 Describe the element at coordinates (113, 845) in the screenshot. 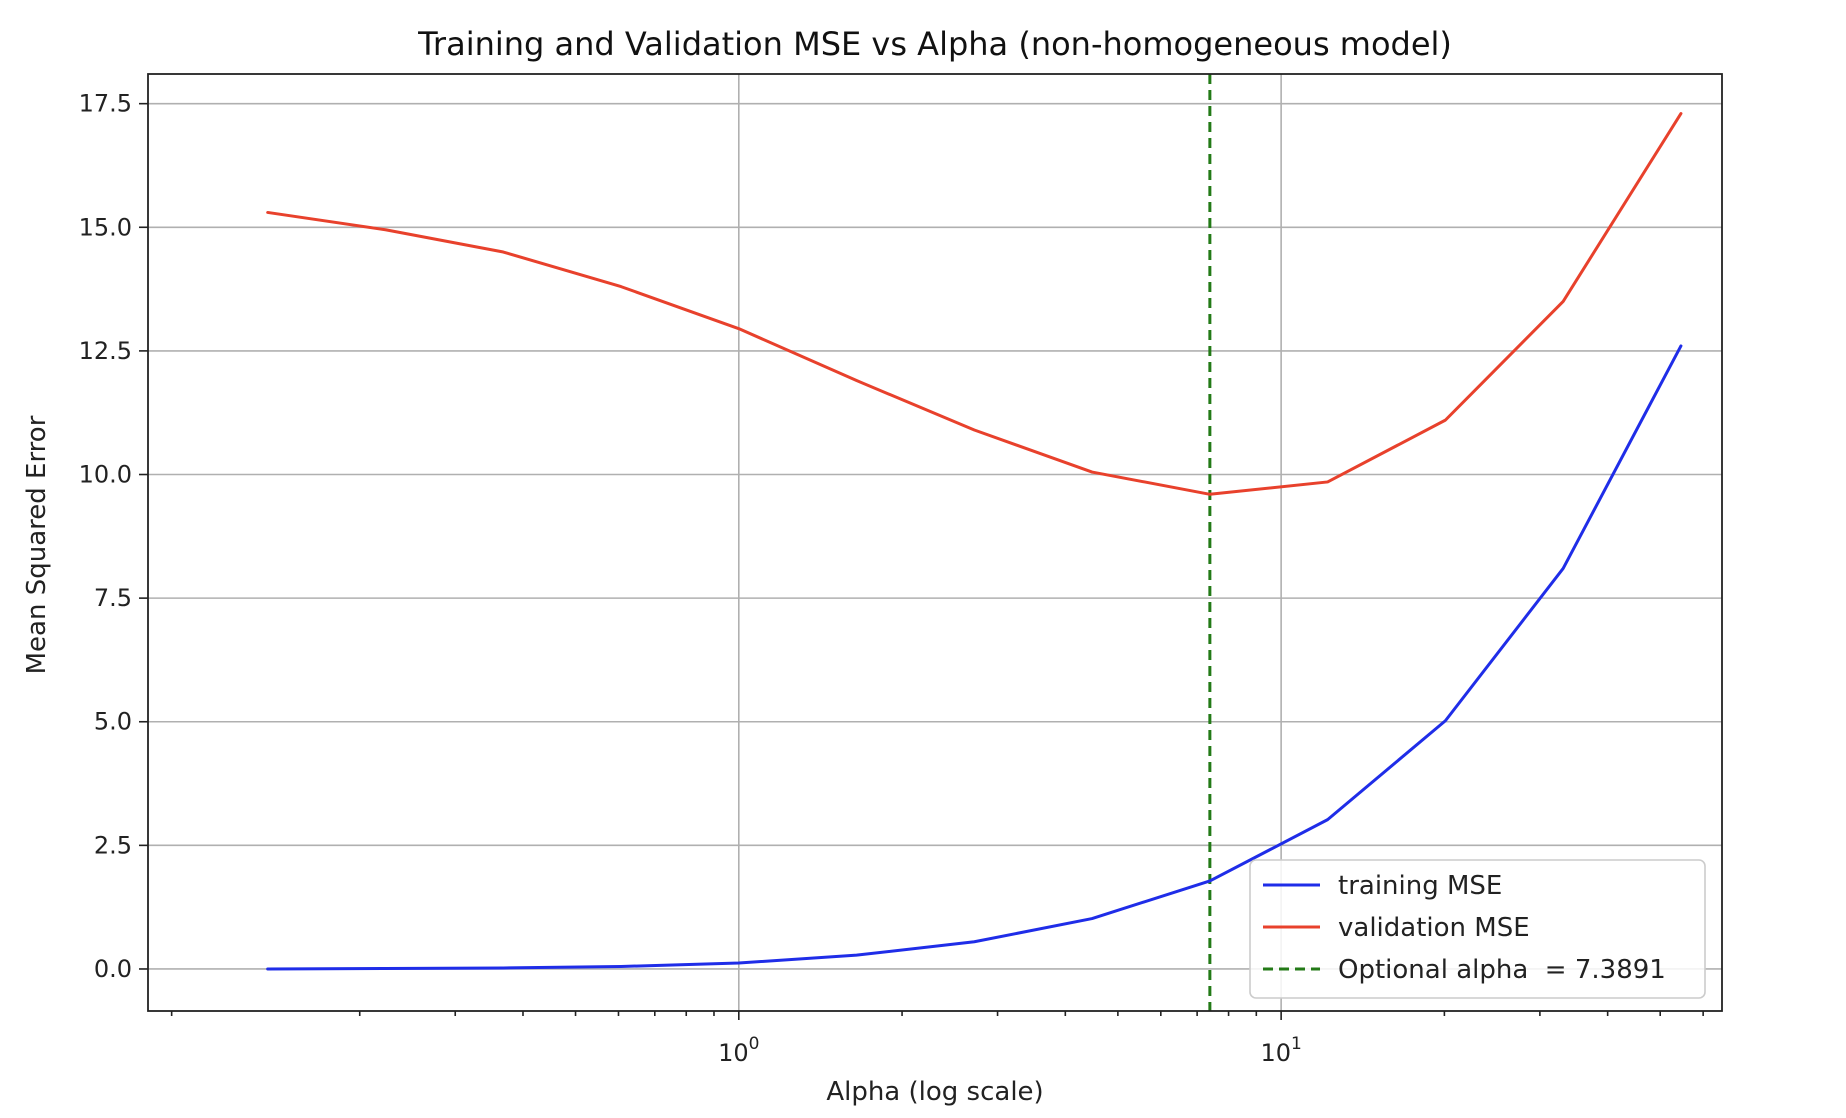

I see `y-tick-label: 2.5` at that location.